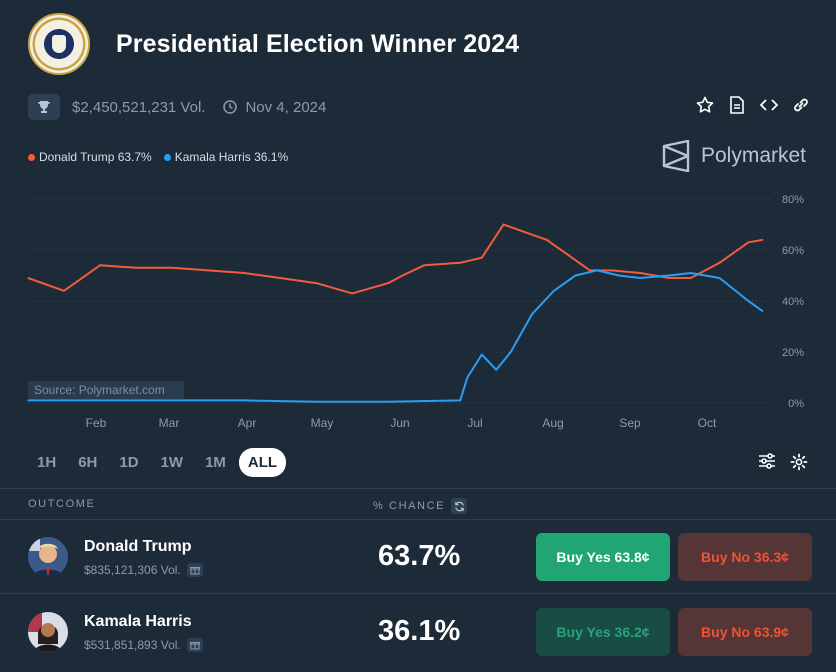  Describe the element at coordinates (132, 645) in the screenshot. I see `outcome-volume-text: $531,851,893 Vol.` at that location.